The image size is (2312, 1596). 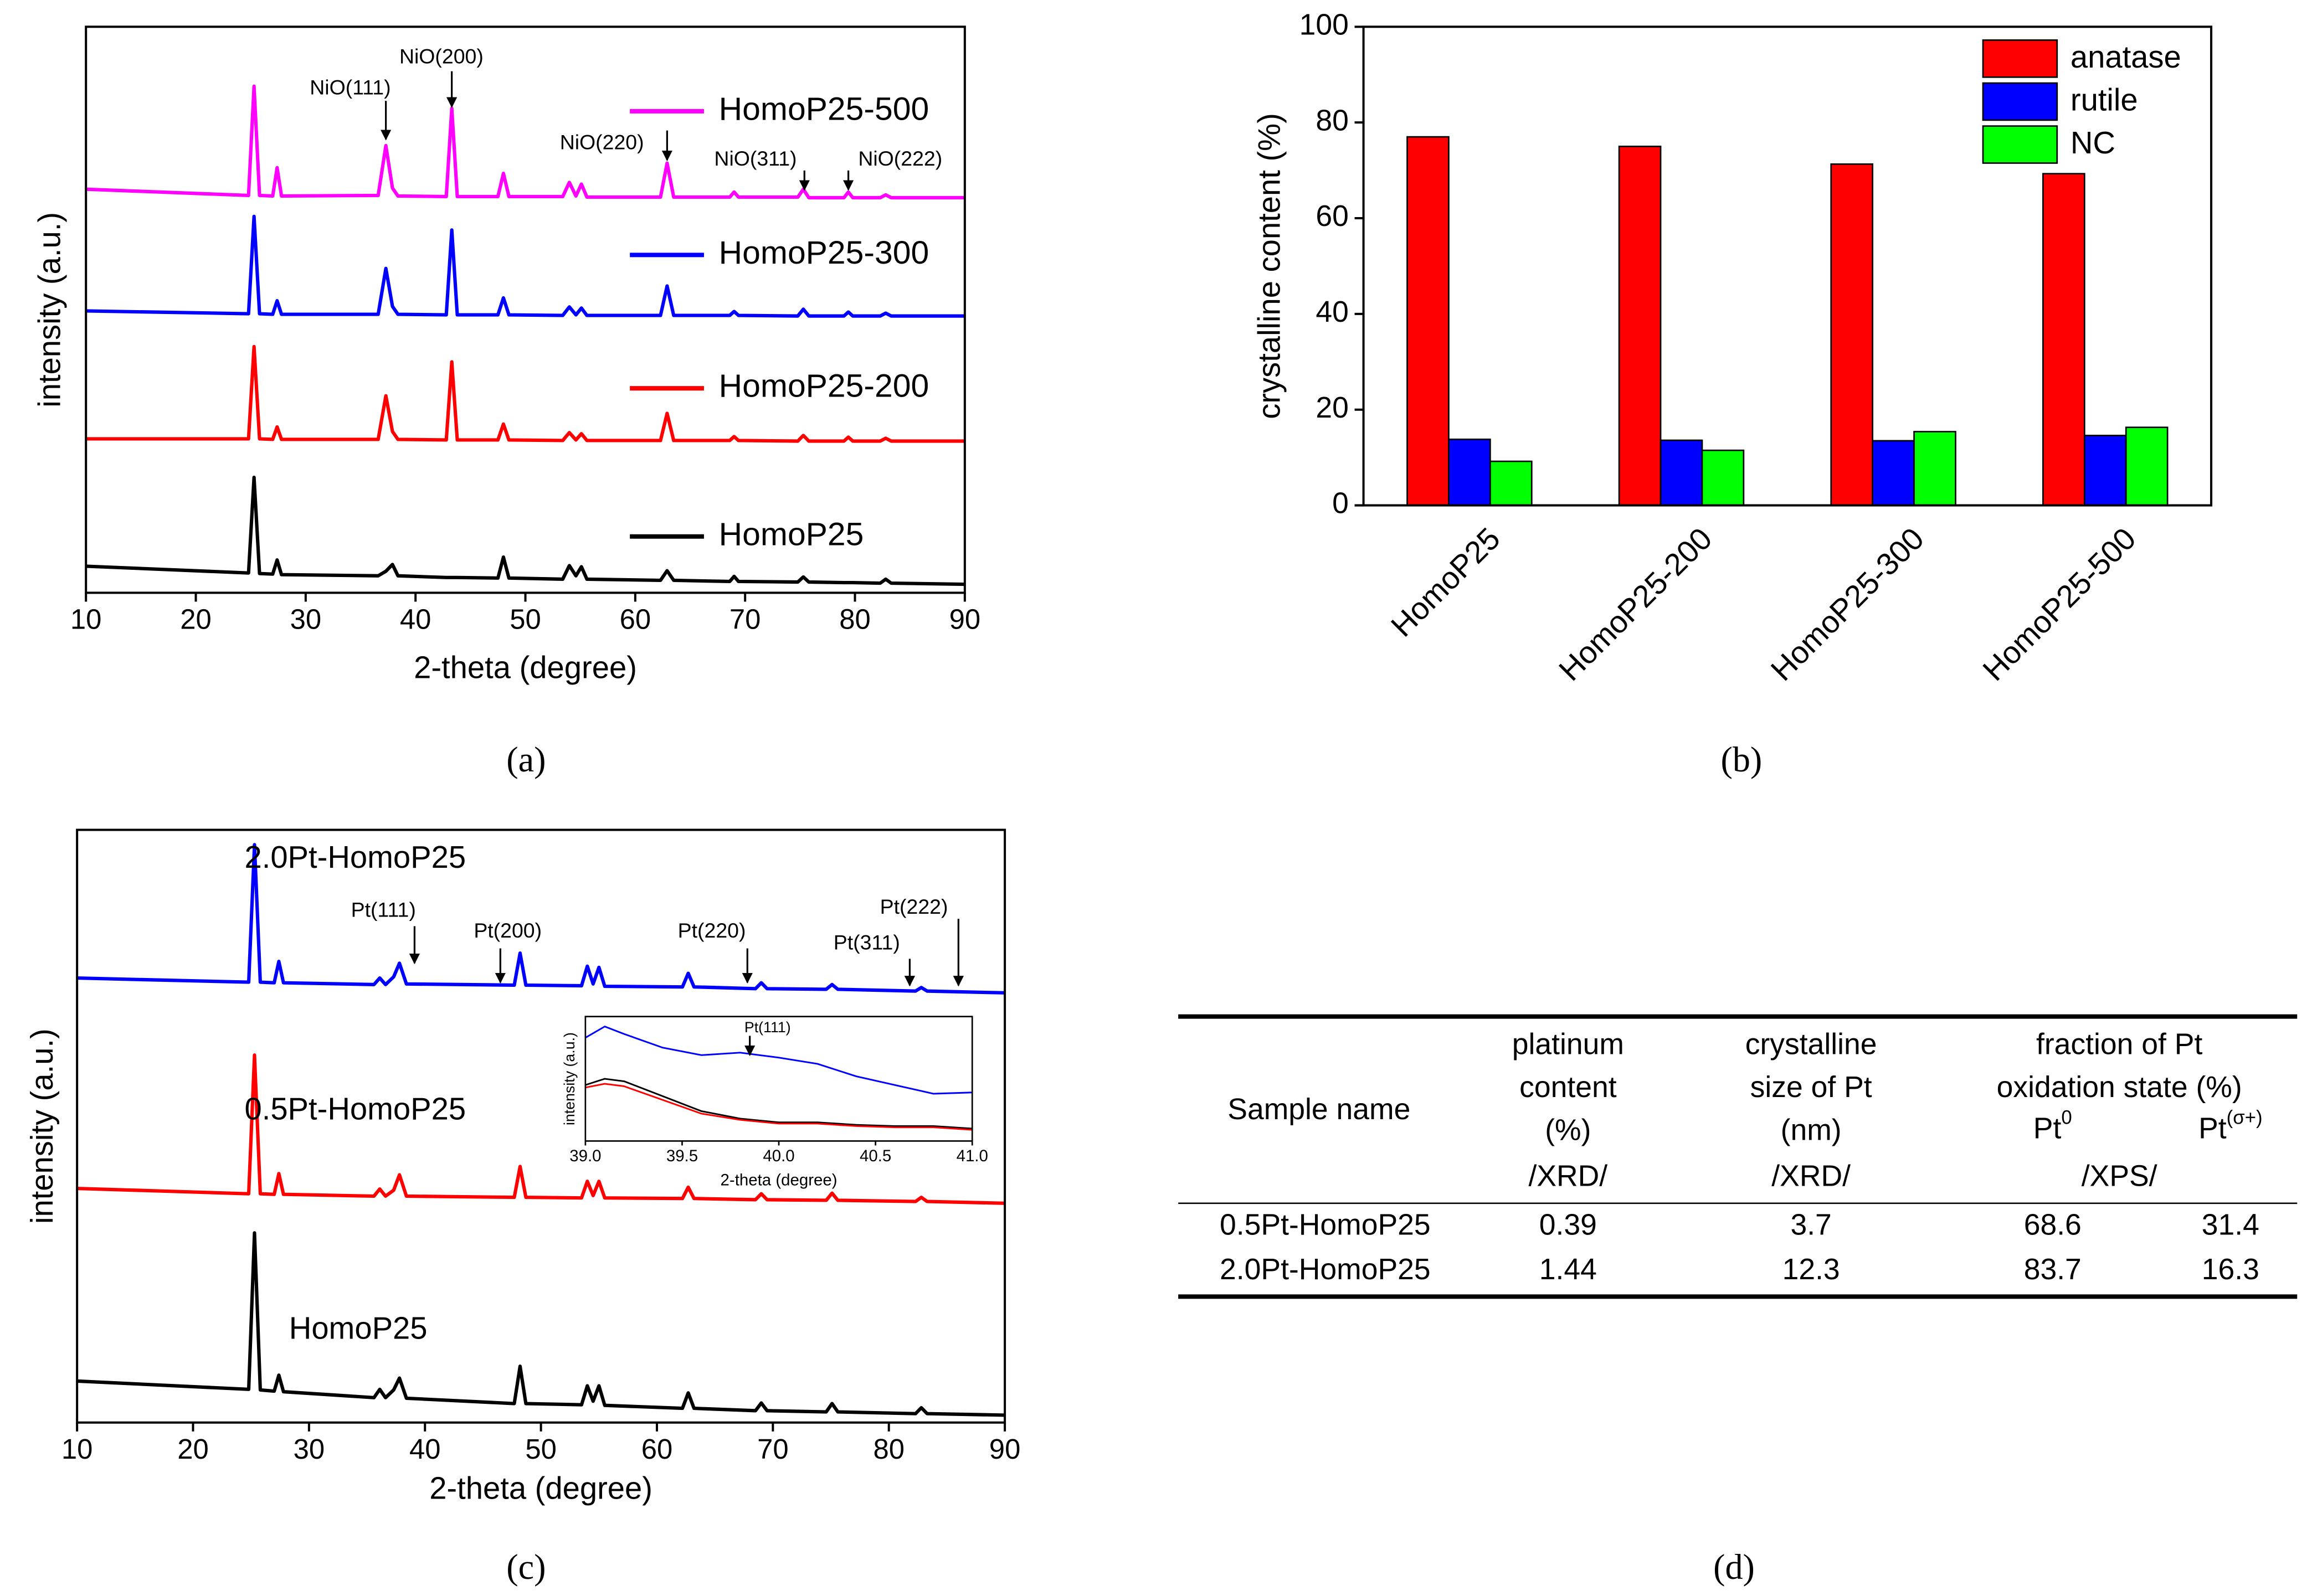 I want to click on legend-label: rutile, so click(x=2104, y=100).